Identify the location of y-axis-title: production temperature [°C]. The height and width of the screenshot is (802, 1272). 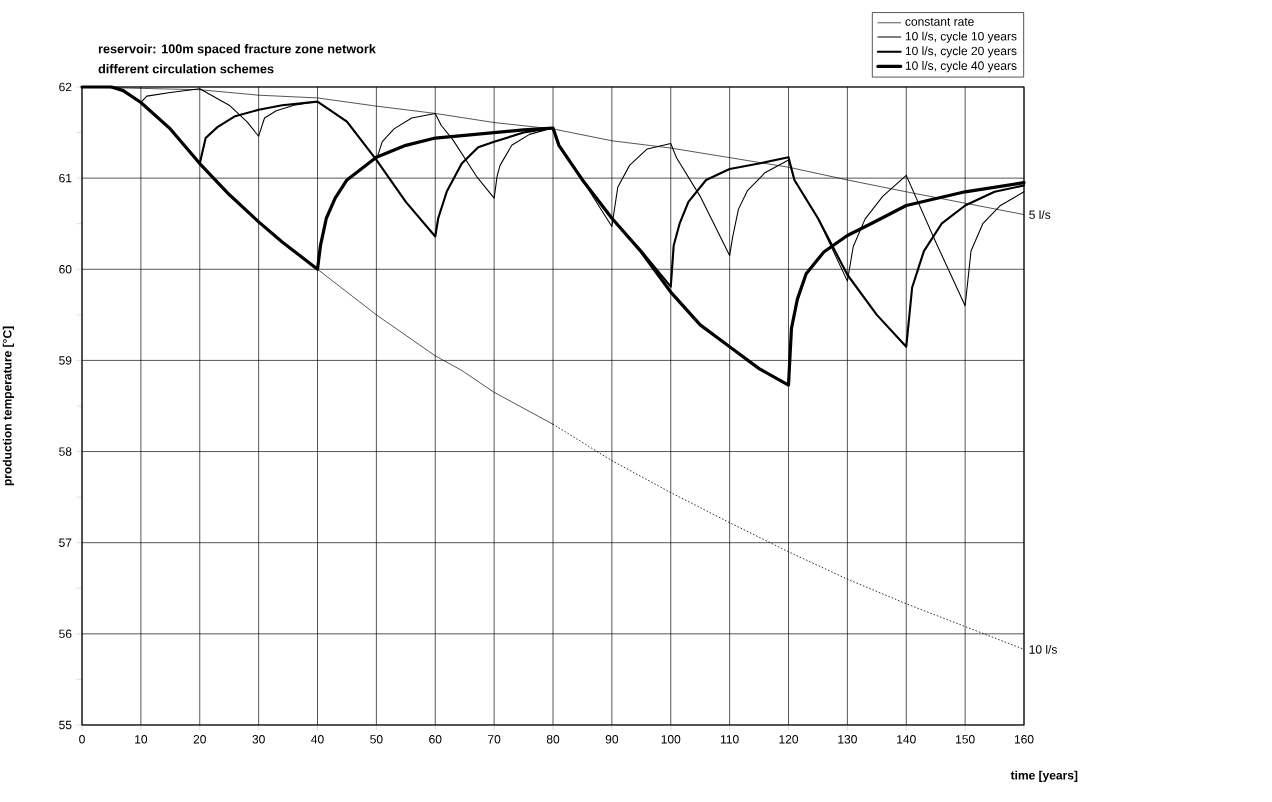
(8, 406).